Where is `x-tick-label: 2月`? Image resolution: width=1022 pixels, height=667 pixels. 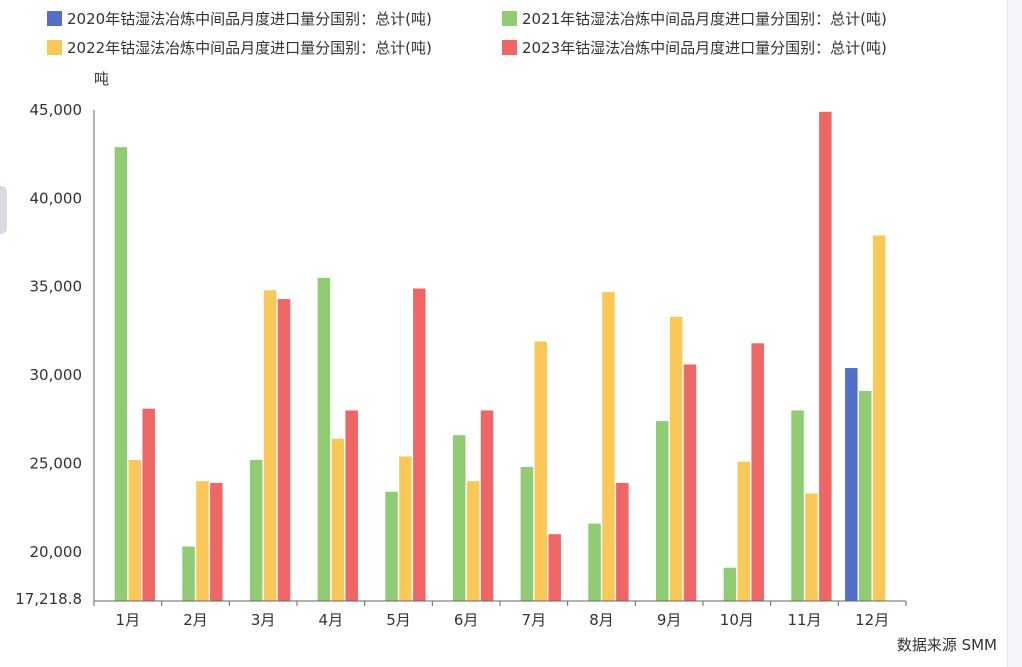 x-tick-label: 2月 is located at coordinates (195, 620).